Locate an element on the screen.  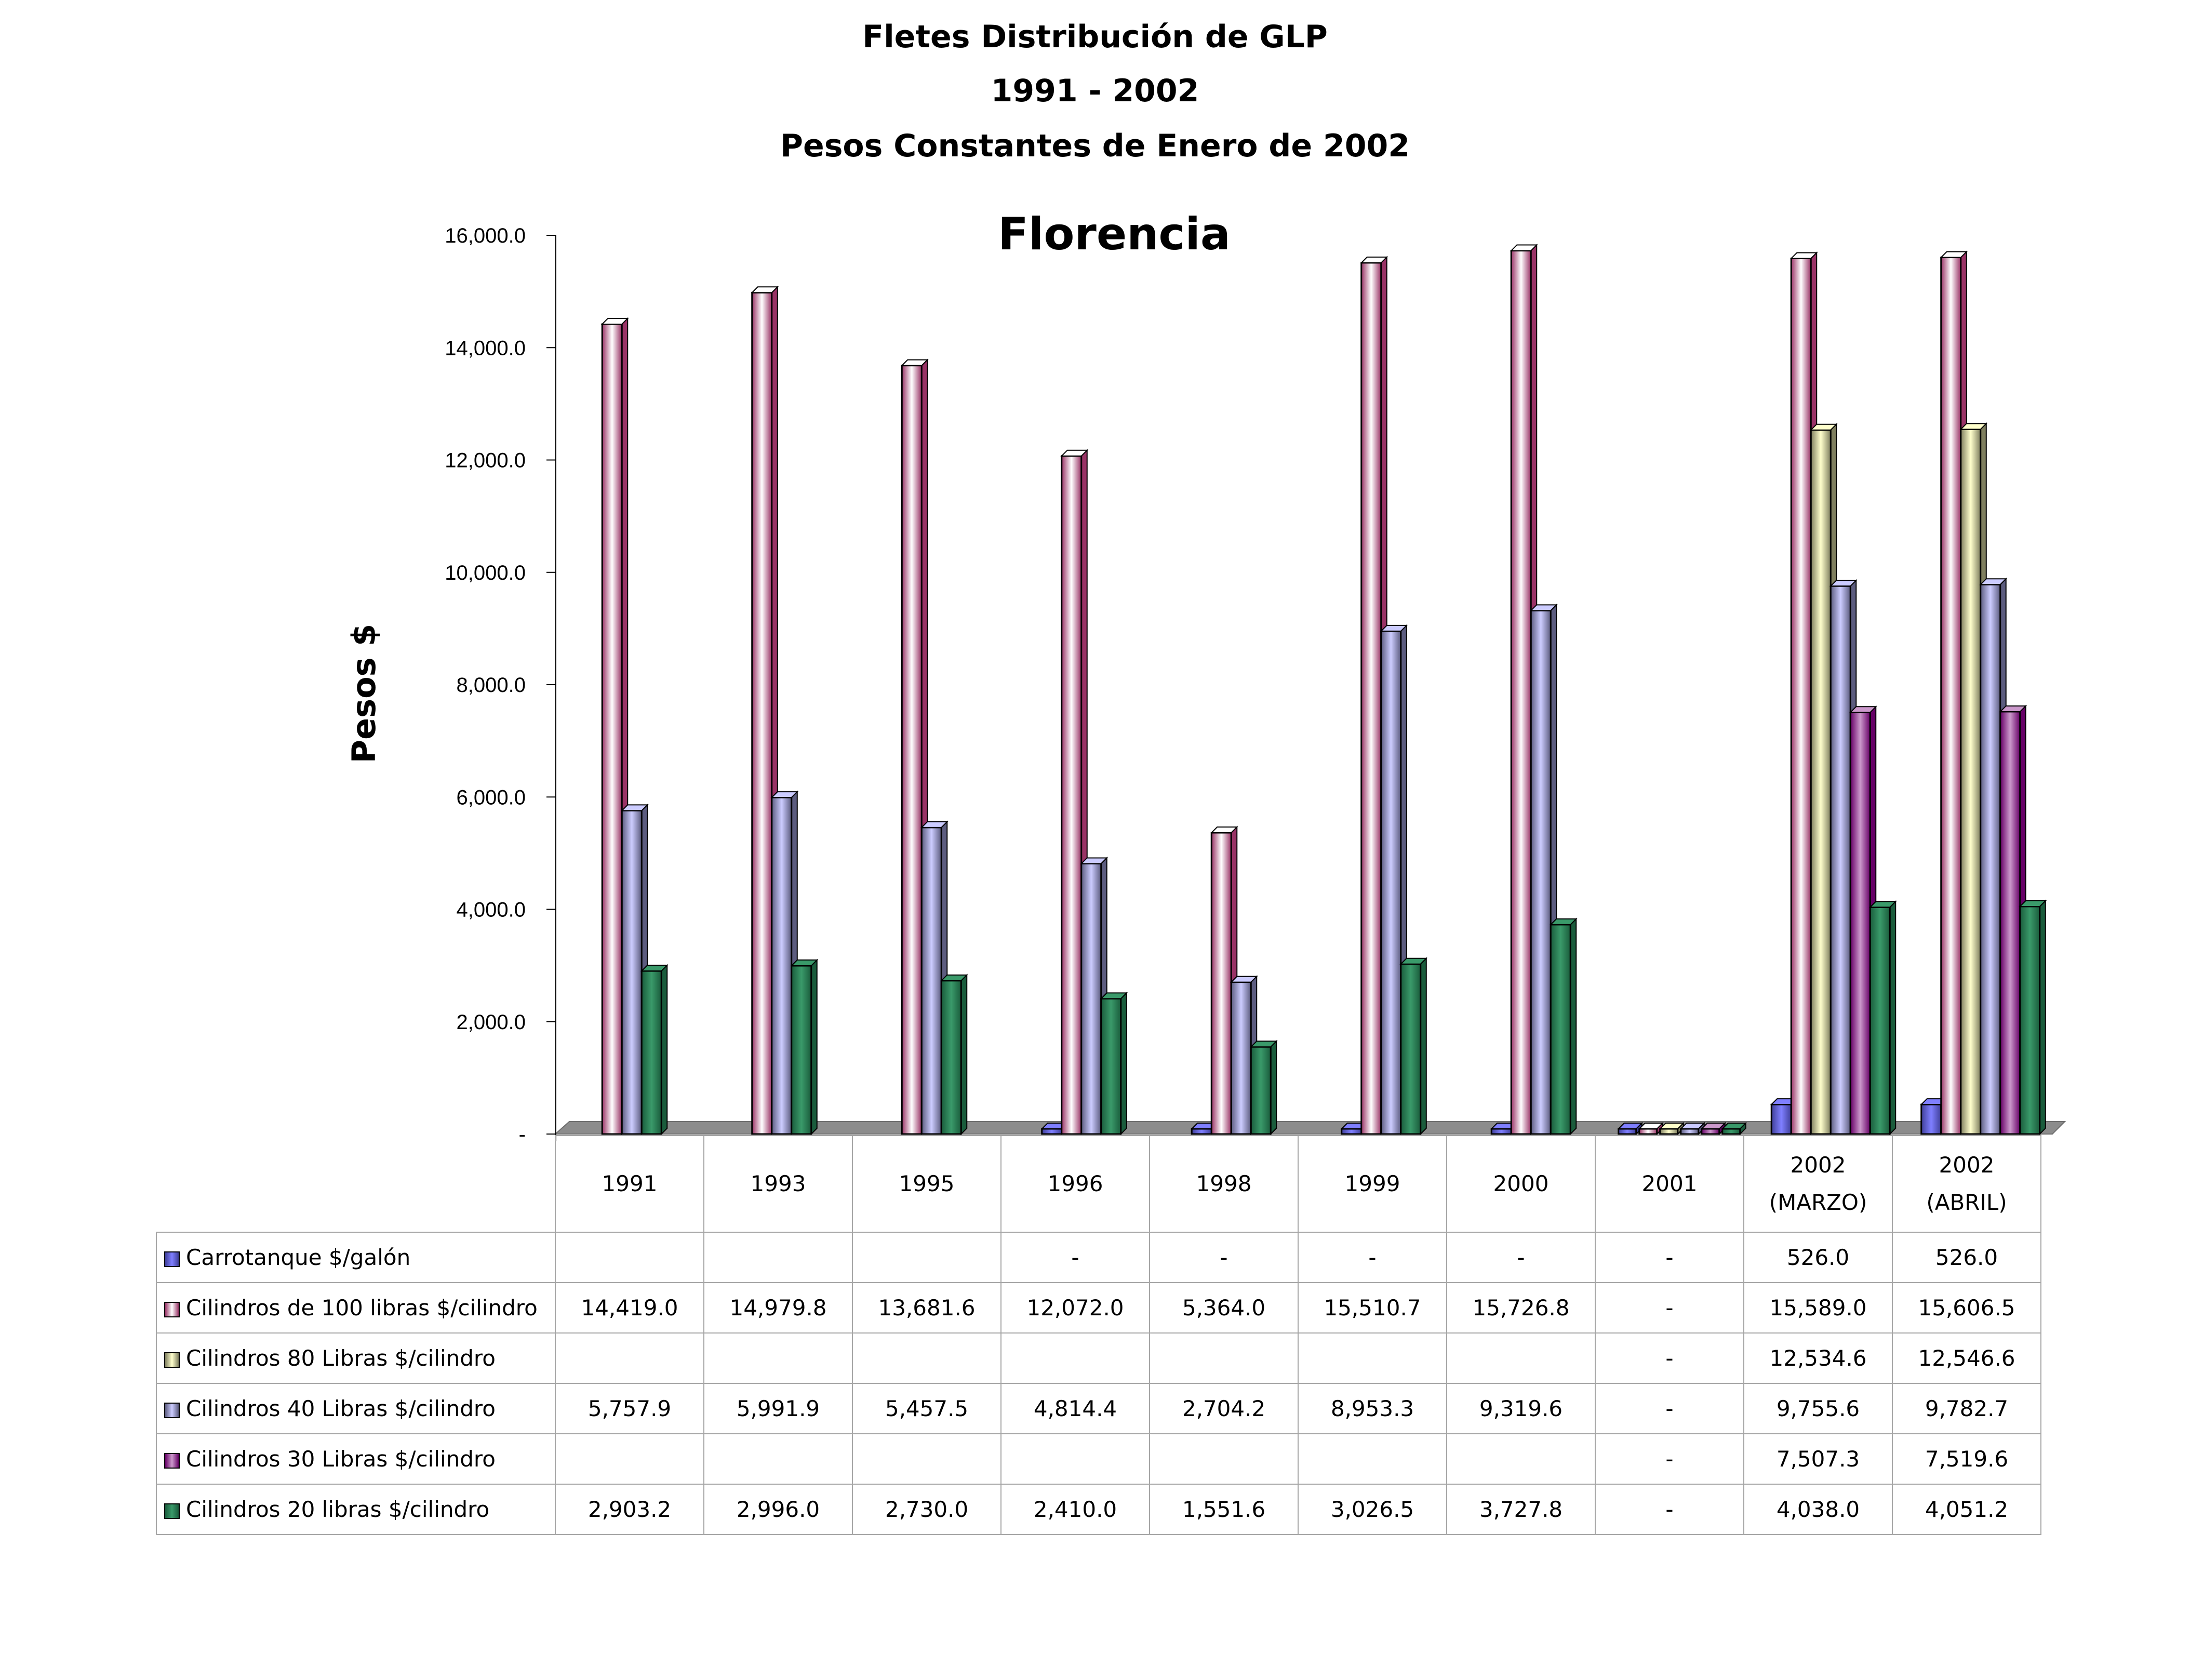
table-category-header: 2001 is located at coordinates (1669, 1184).